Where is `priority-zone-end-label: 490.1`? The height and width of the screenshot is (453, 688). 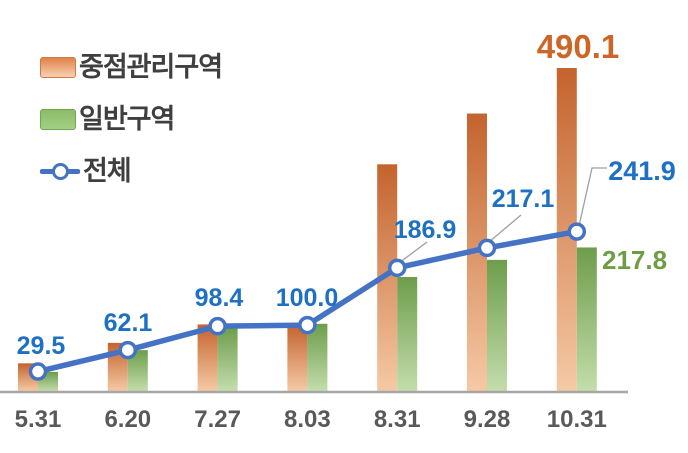 priority-zone-end-label: 490.1 is located at coordinates (578, 46).